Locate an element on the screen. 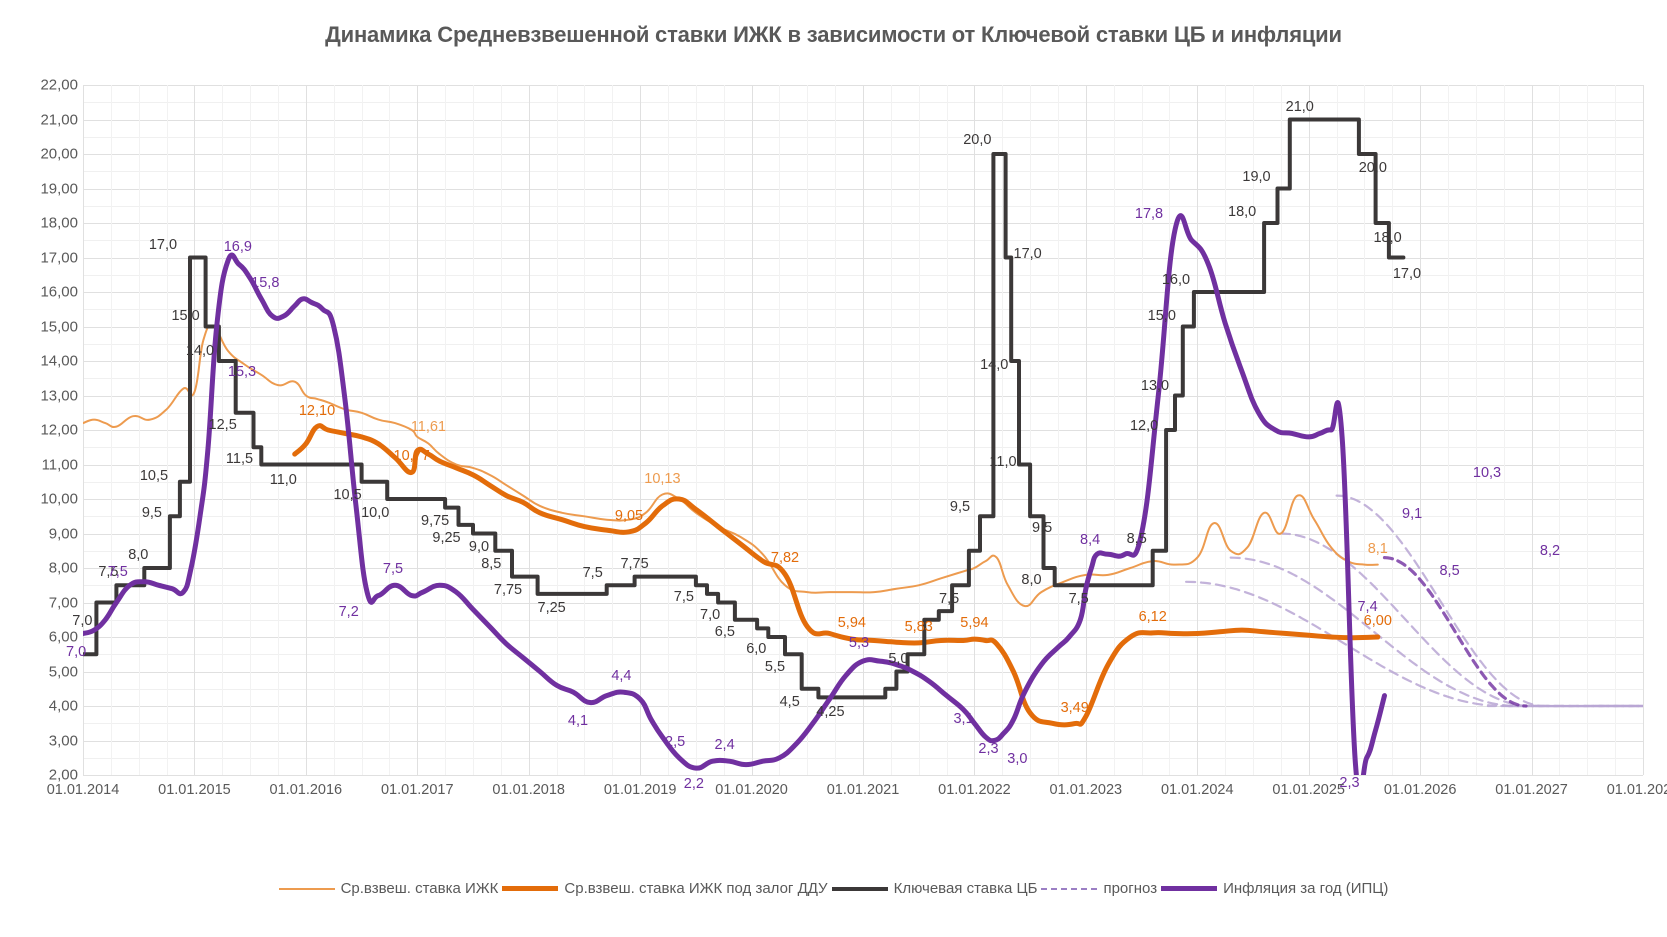 The height and width of the screenshot is (937, 1667). inflation-data-label: 7,2 is located at coordinates (348, 611).